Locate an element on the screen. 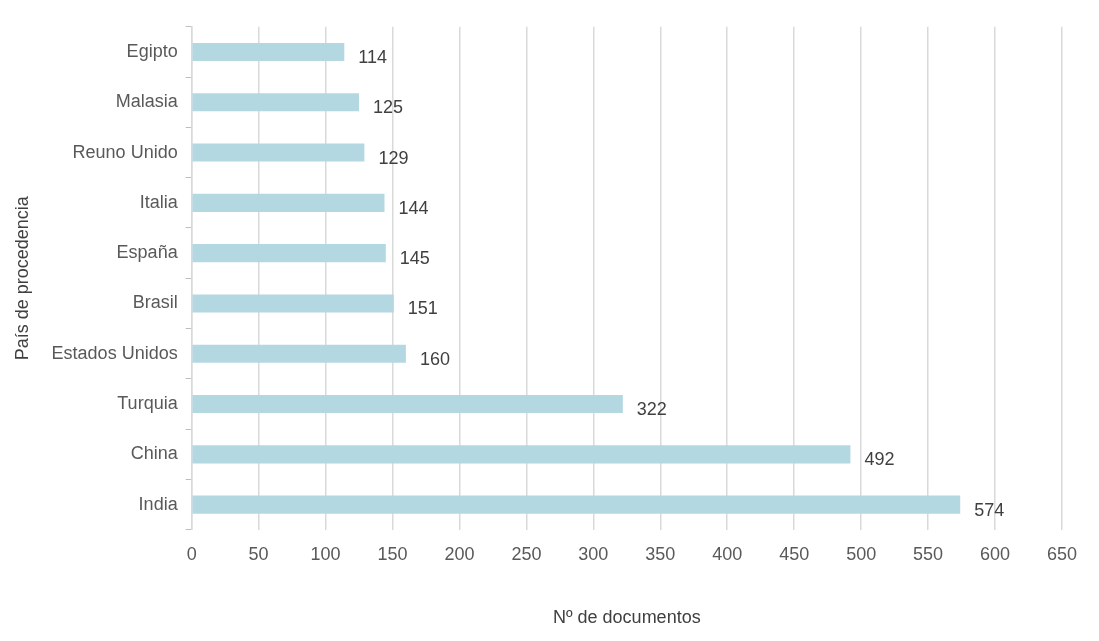 The image size is (1099, 641). data-label: 151 is located at coordinates (422, 308).